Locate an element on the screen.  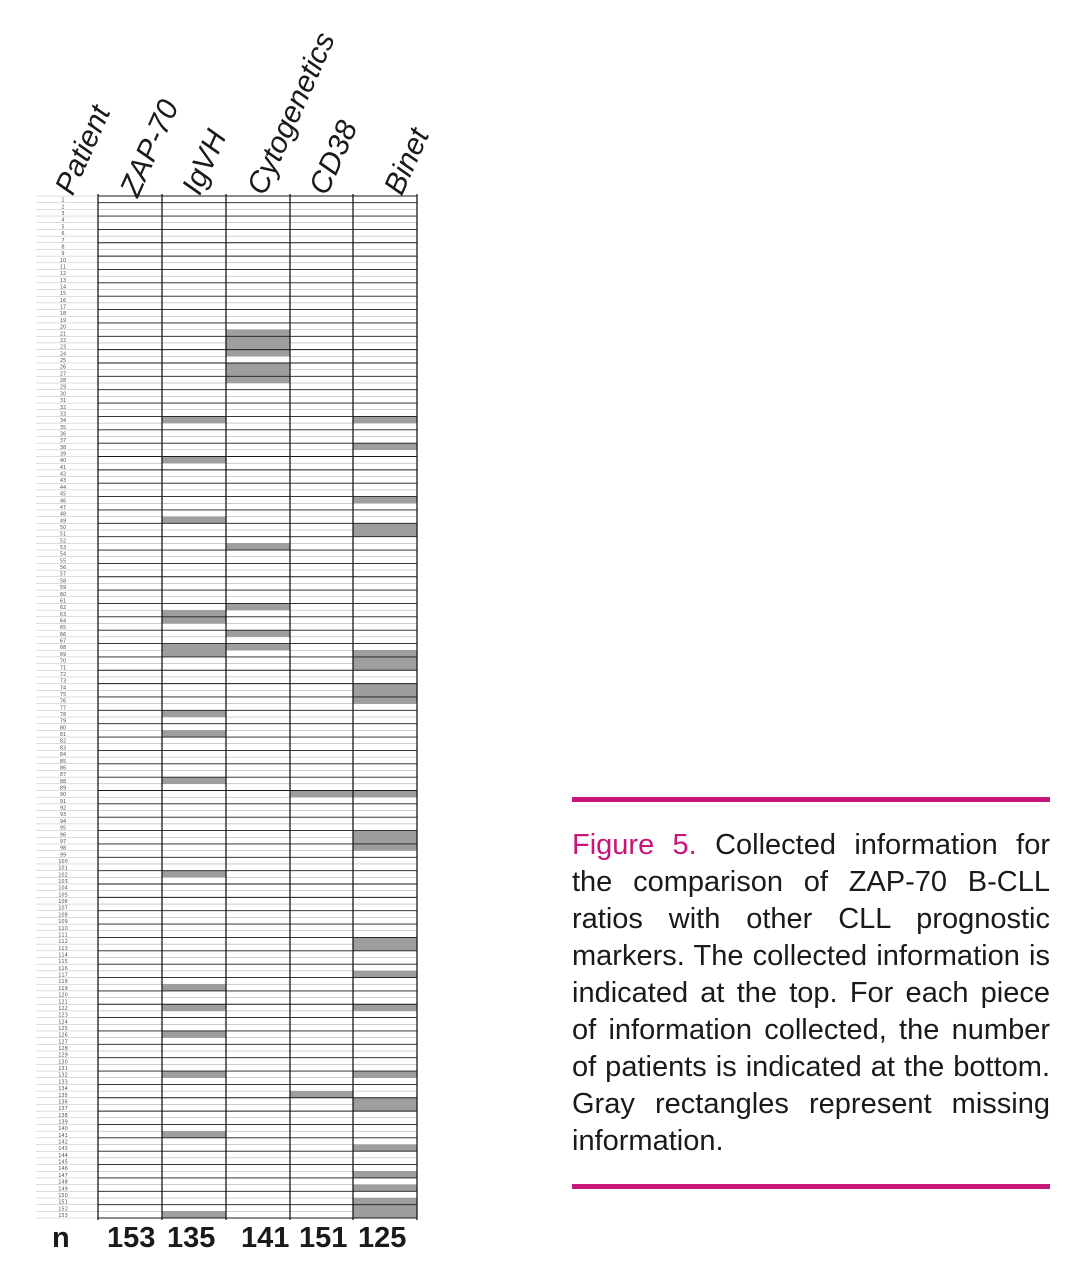
patient-id-label: 47 is located at coordinates (63, 508).